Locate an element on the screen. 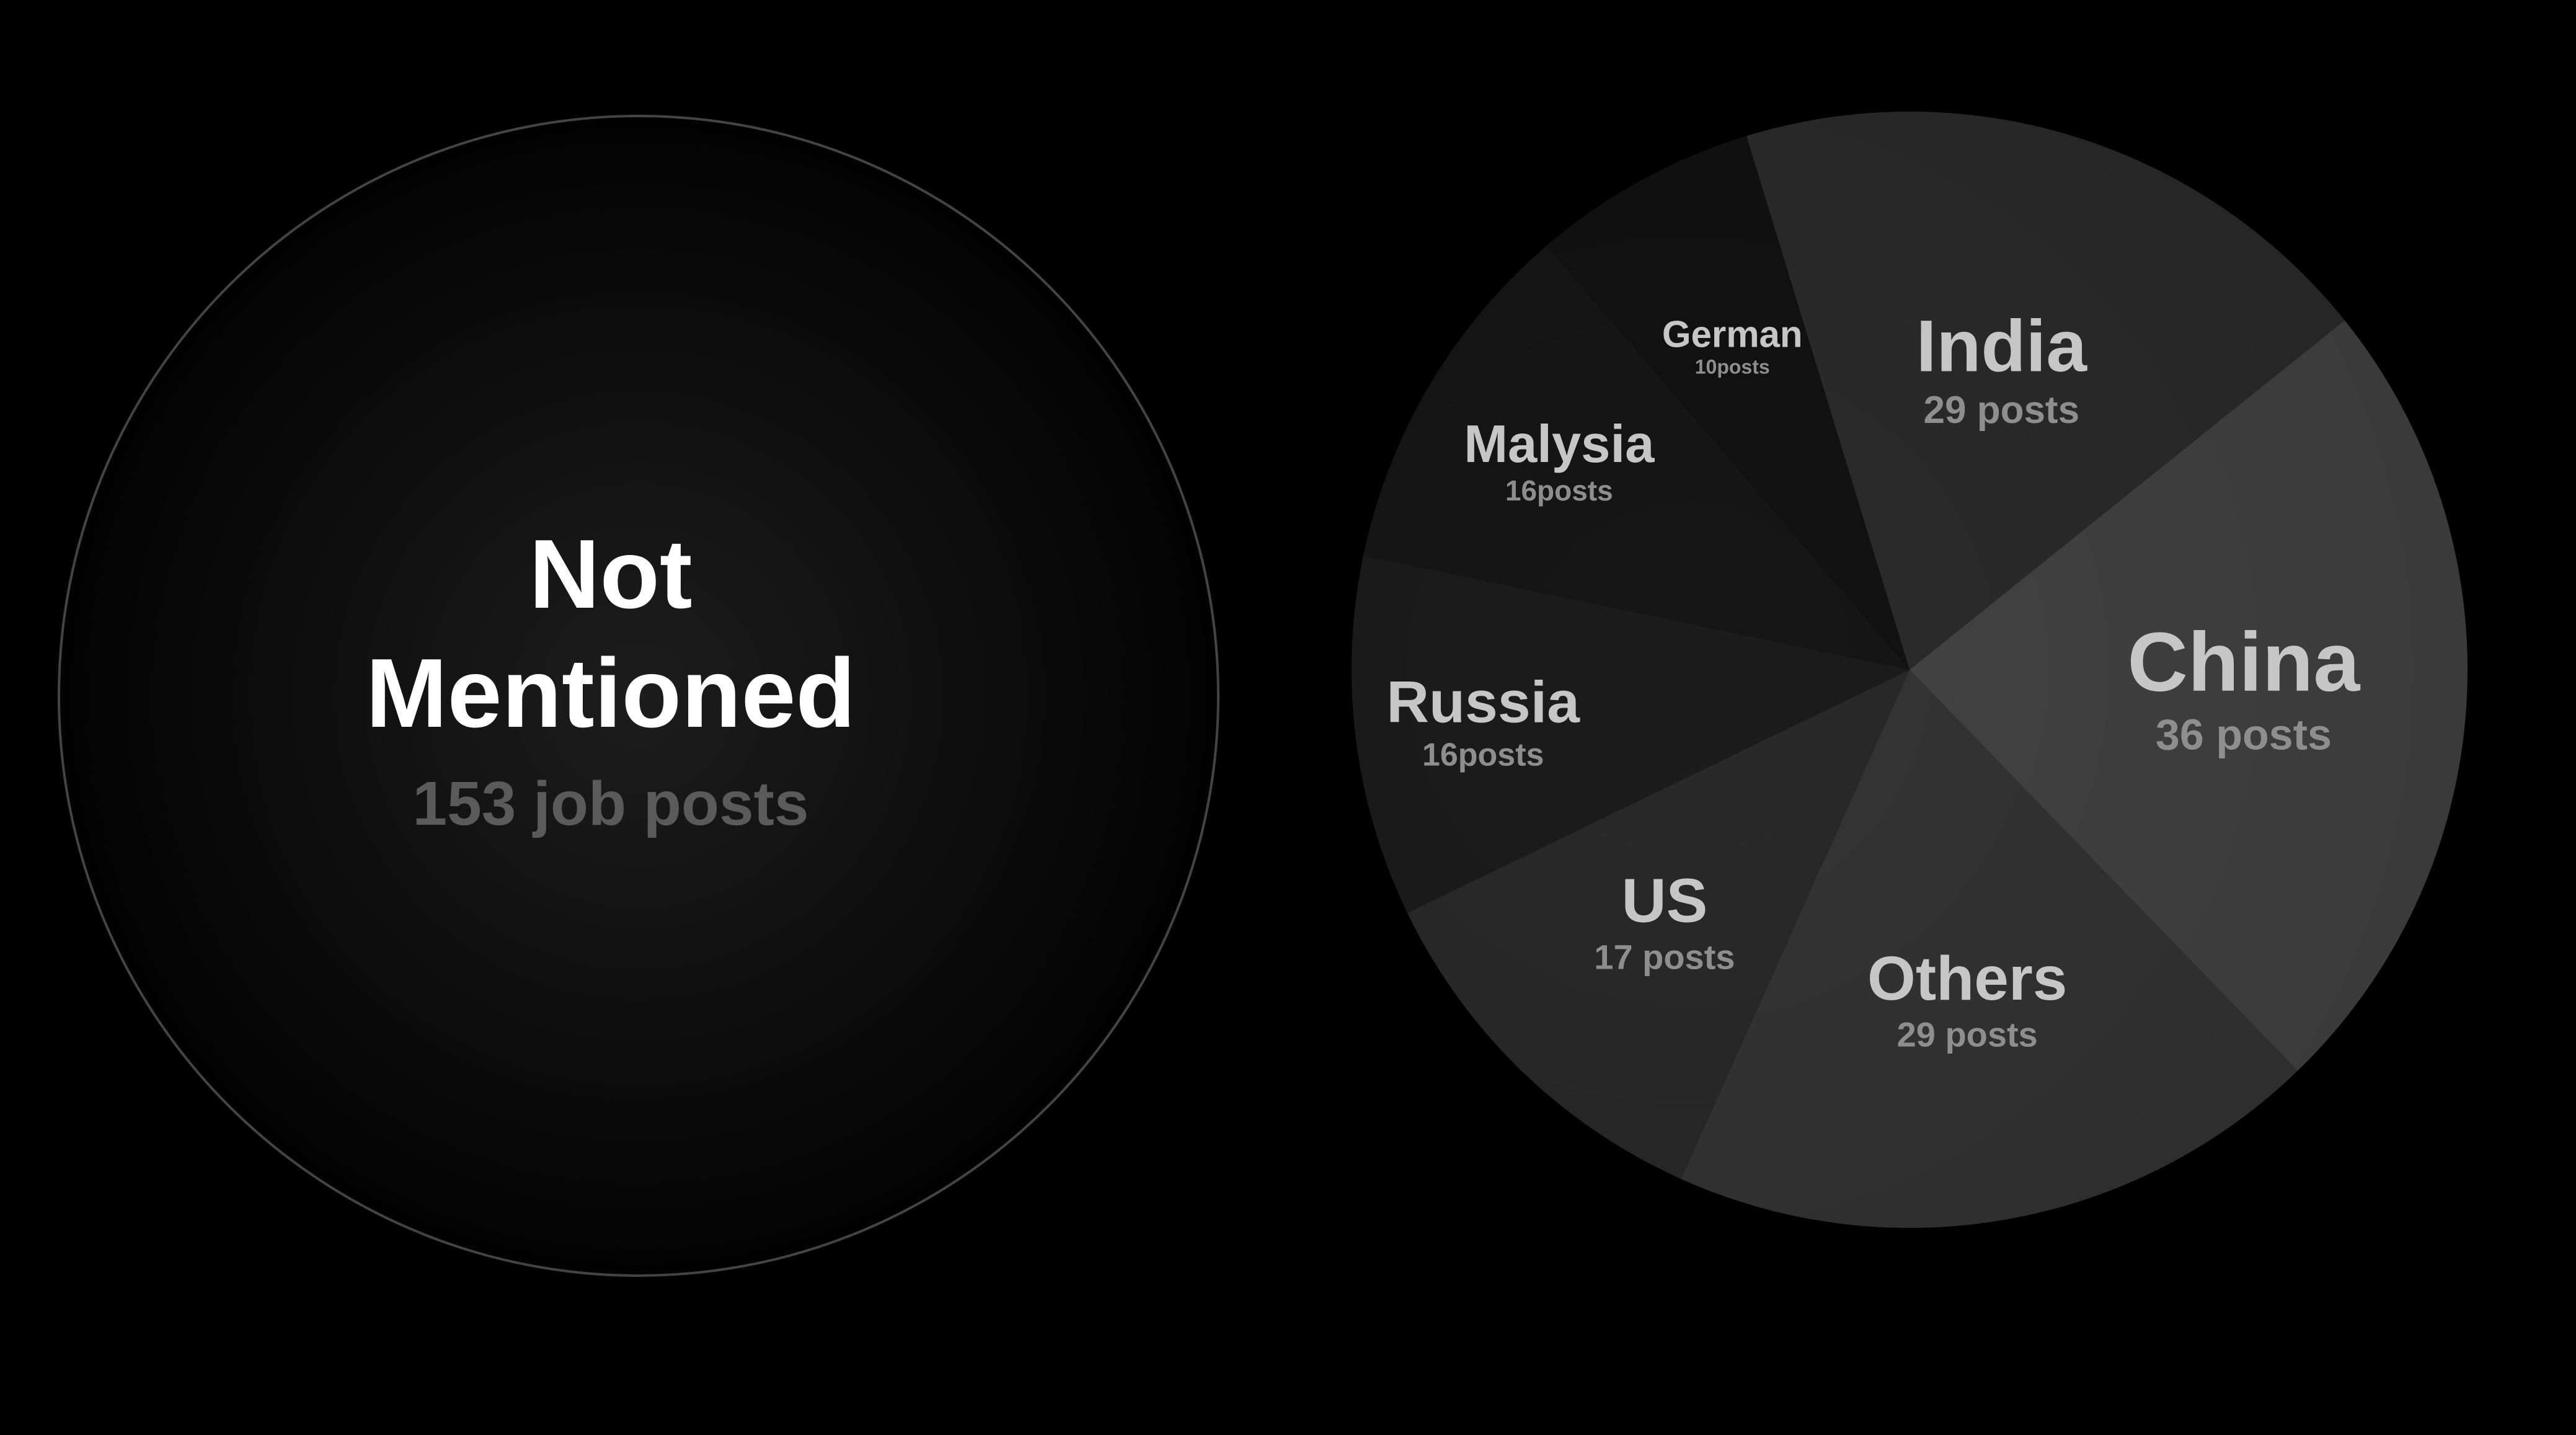 This screenshot has width=2576, height=1435. slice-label-others: Others is located at coordinates (1967, 979).